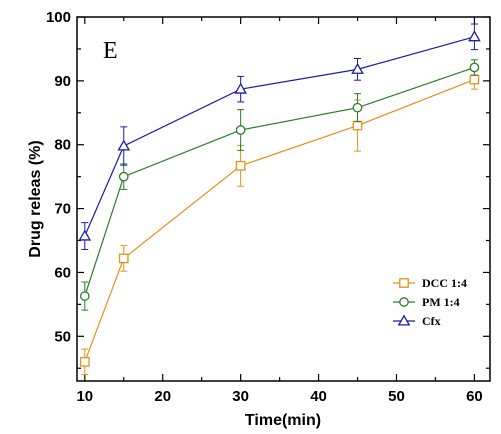 This screenshot has width=501, height=434. Describe the element at coordinates (58, 177) in the screenshot. I see `y-tick-labels: 50 60 70 80 90 100` at that location.